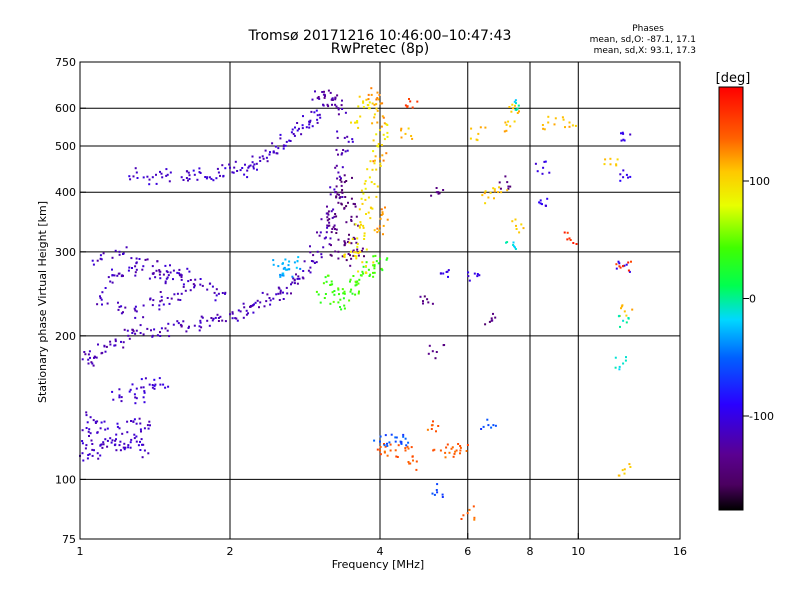 The image size is (800, 600). I want to click on colorbar-tick-label: 0, so click(752, 299).